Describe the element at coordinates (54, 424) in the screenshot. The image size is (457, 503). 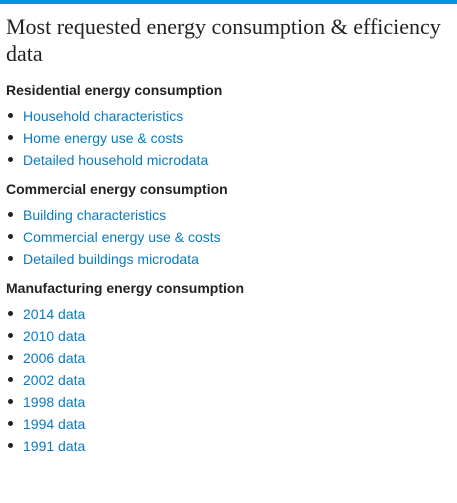
I see `link-1994-data: 1994 data` at that location.